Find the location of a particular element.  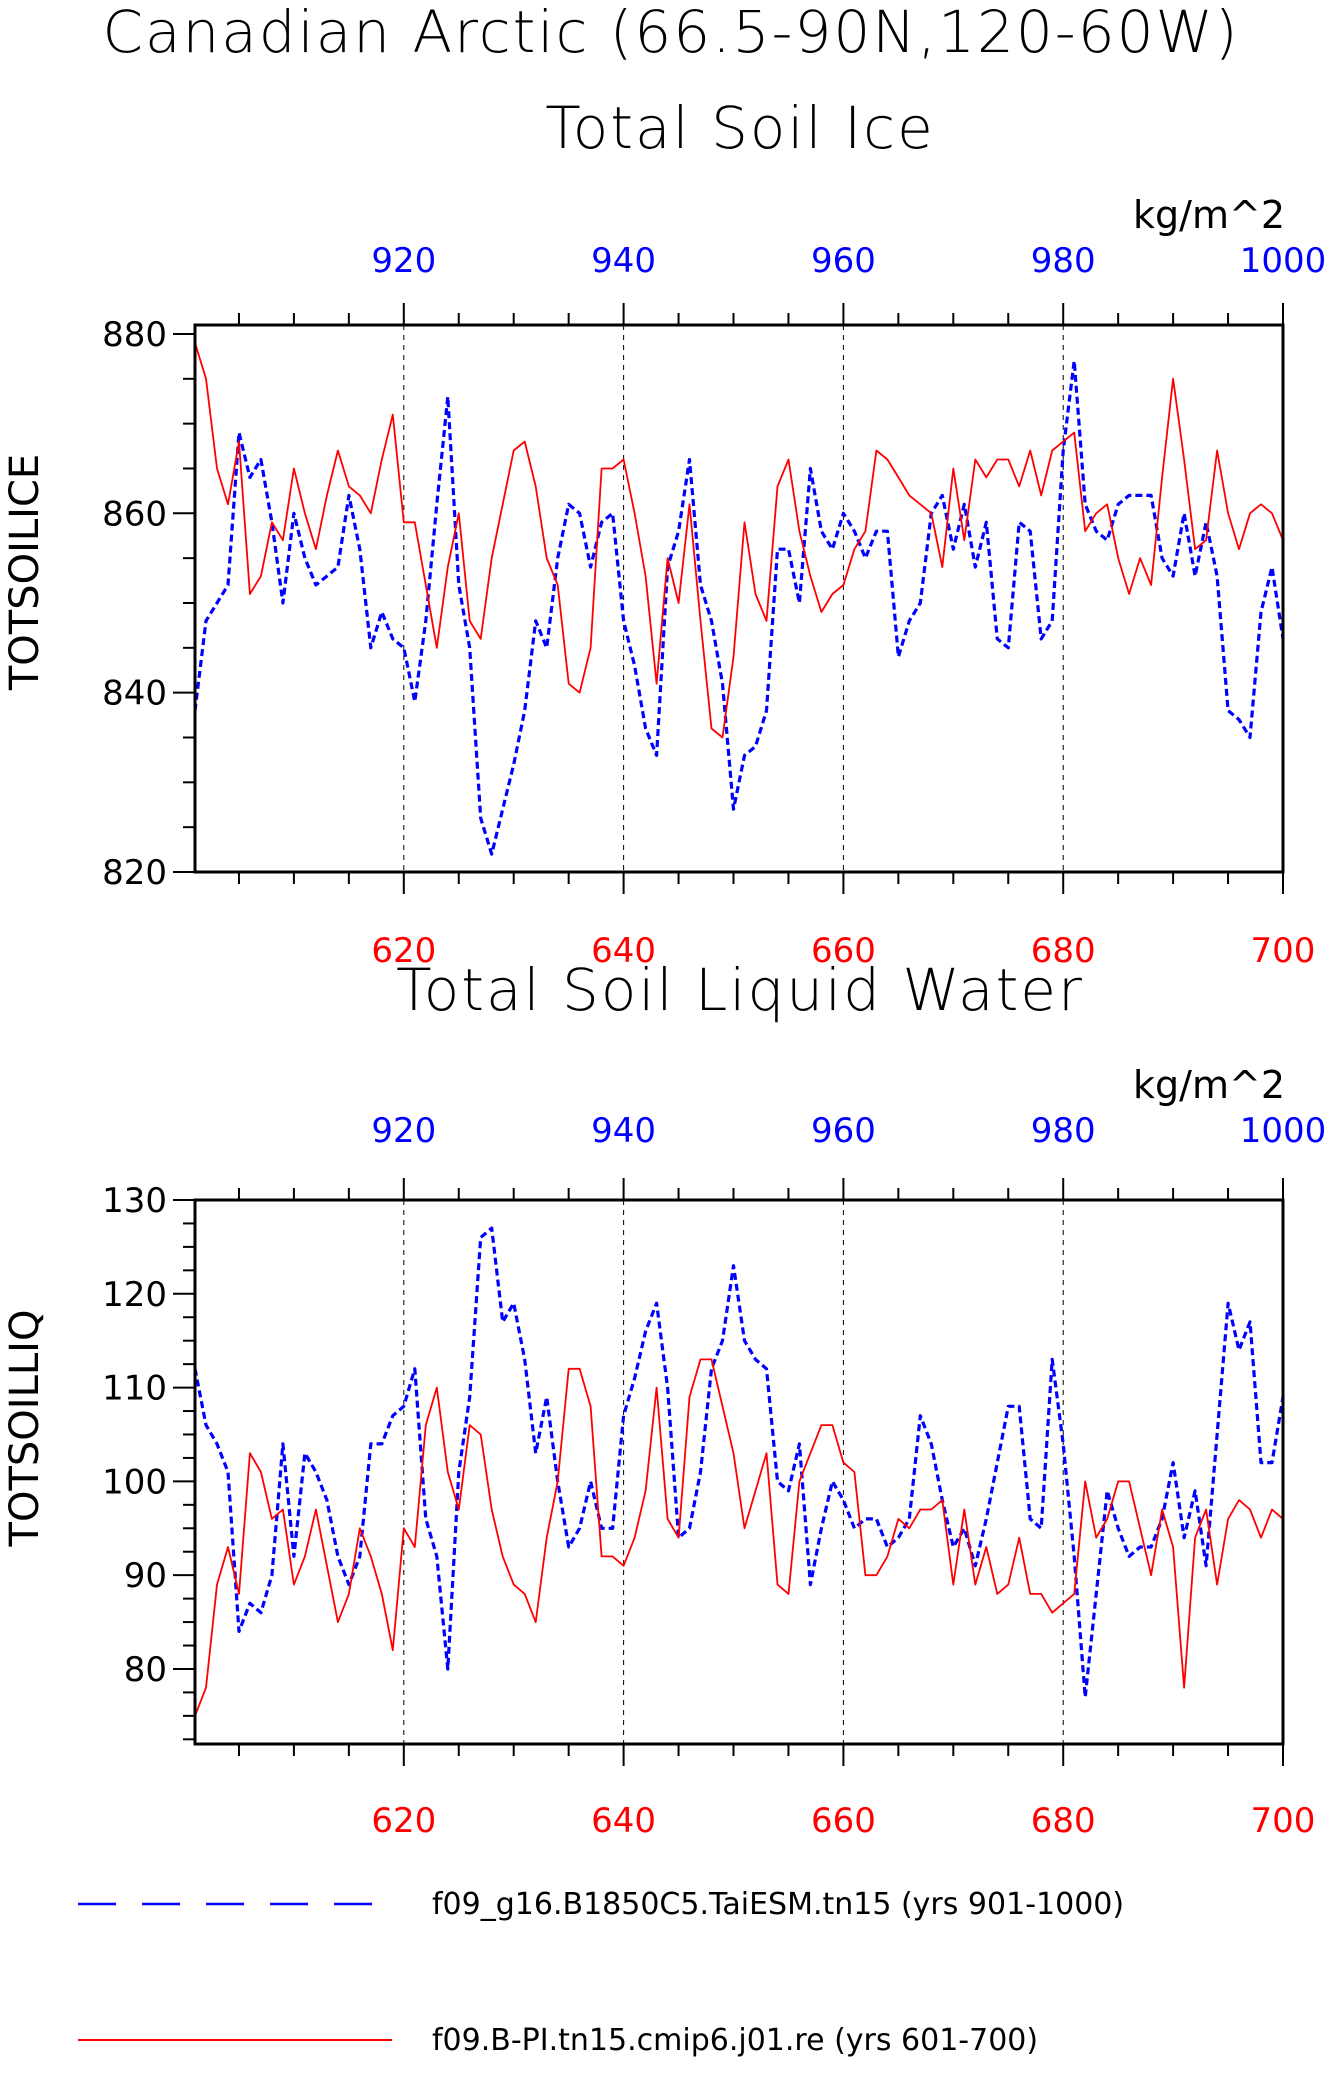

y-tick-label: 120 is located at coordinates (134, 1295).